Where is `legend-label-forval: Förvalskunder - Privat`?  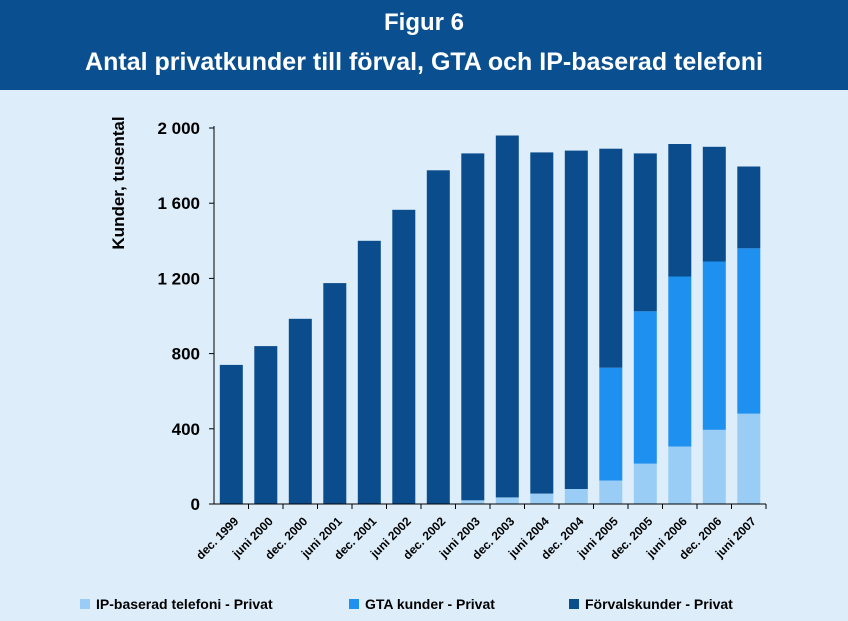
legend-label-forval: Förvalskunder - Privat is located at coordinates (659, 604).